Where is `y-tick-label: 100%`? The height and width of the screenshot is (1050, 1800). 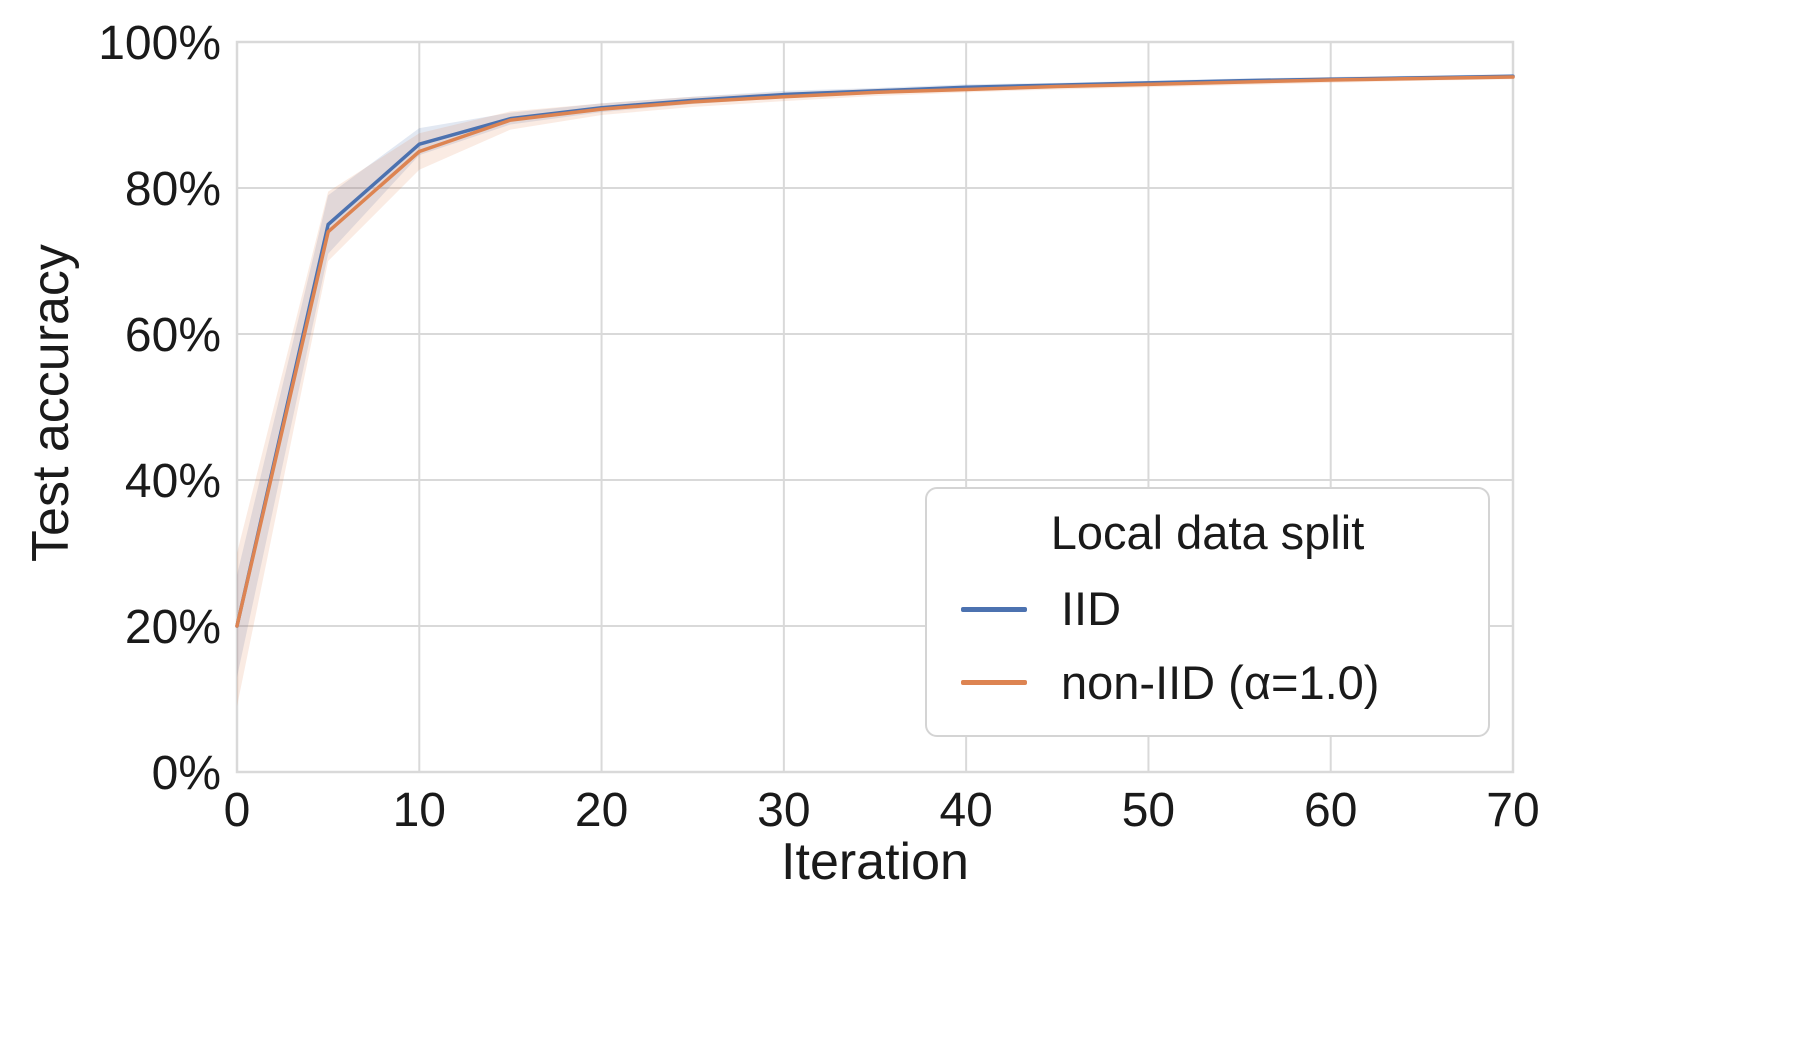
y-tick-label: 100% is located at coordinates (159, 43).